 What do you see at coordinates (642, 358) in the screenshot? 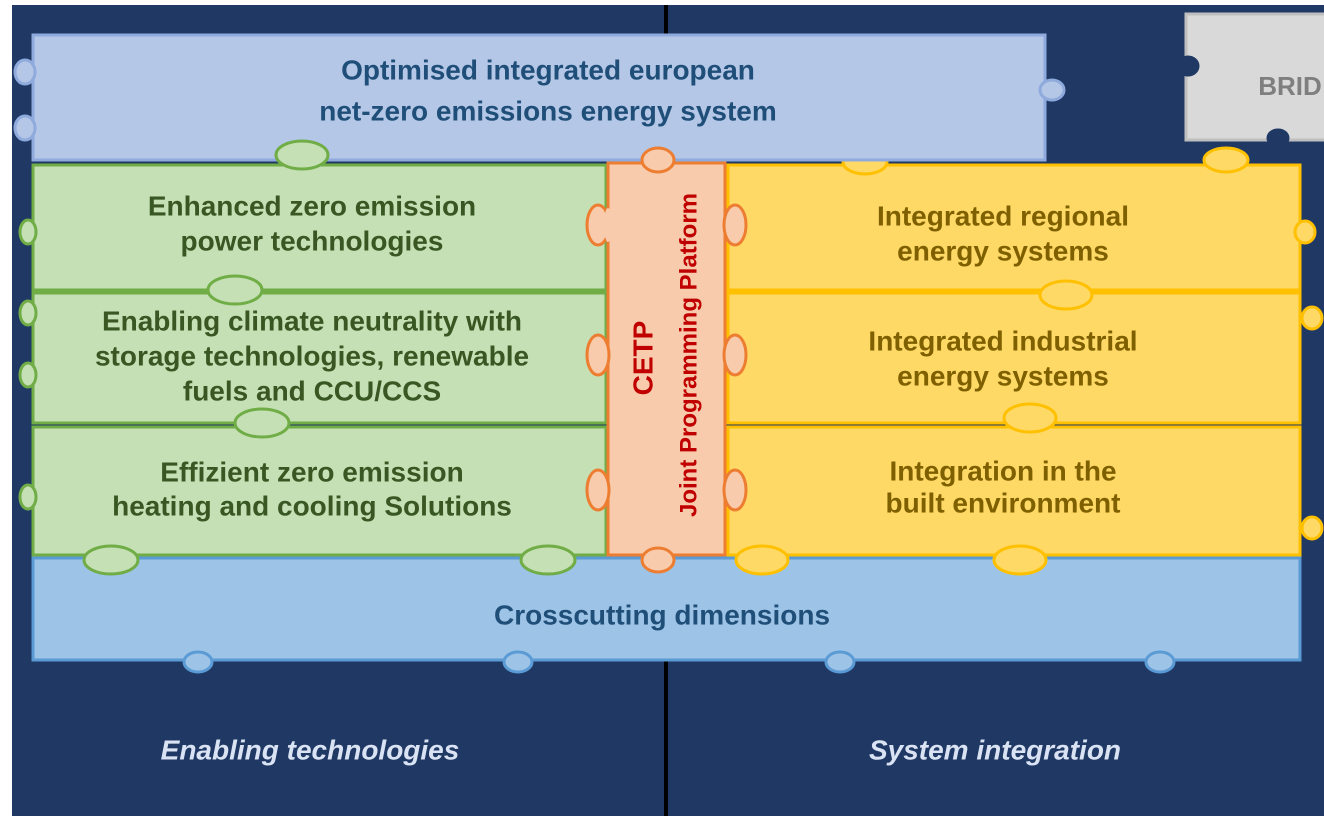
I see `center-title: CETP` at bounding box center [642, 358].